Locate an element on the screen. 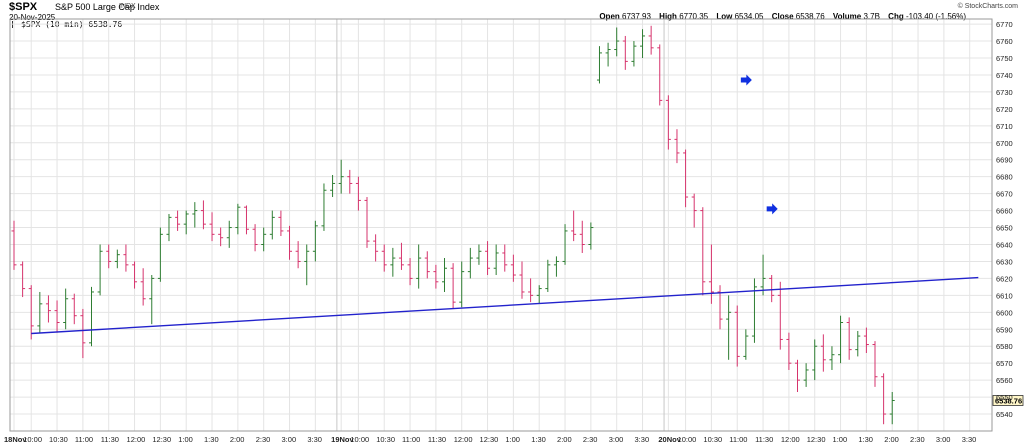  y-tick-label: 6610 is located at coordinates (1004, 295).